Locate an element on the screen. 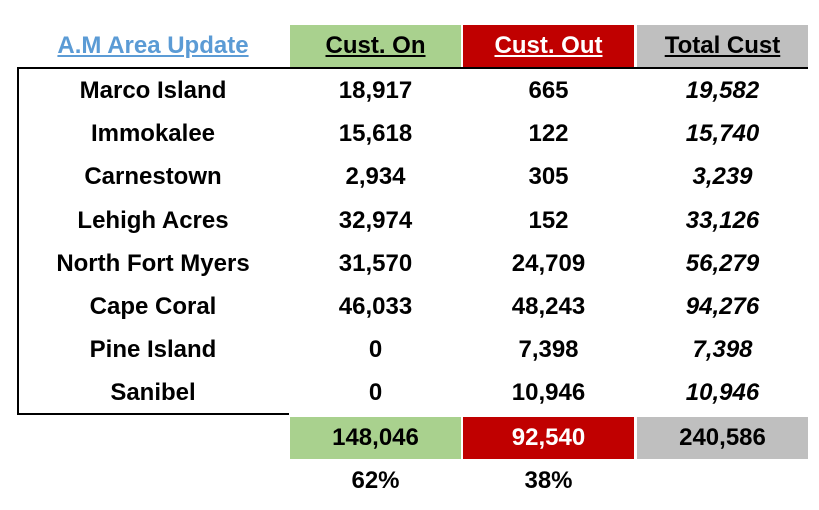 This screenshot has width=819, height=510. cust-on: 32,974 is located at coordinates (375, 220).